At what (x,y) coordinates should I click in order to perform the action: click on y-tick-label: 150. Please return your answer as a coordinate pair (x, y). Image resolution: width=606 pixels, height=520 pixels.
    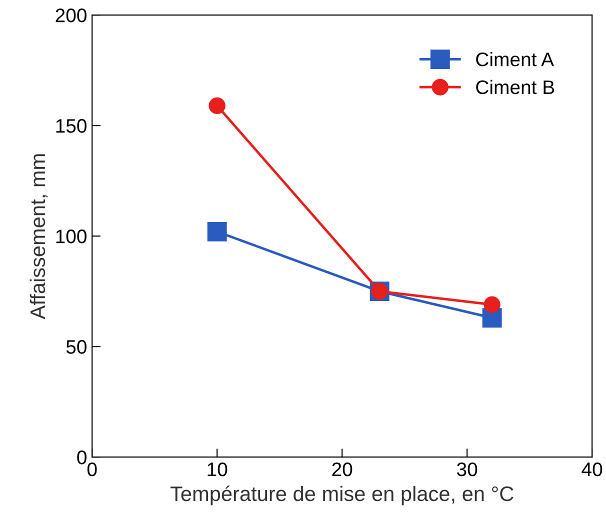
    Looking at the image, I should click on (71, 126).